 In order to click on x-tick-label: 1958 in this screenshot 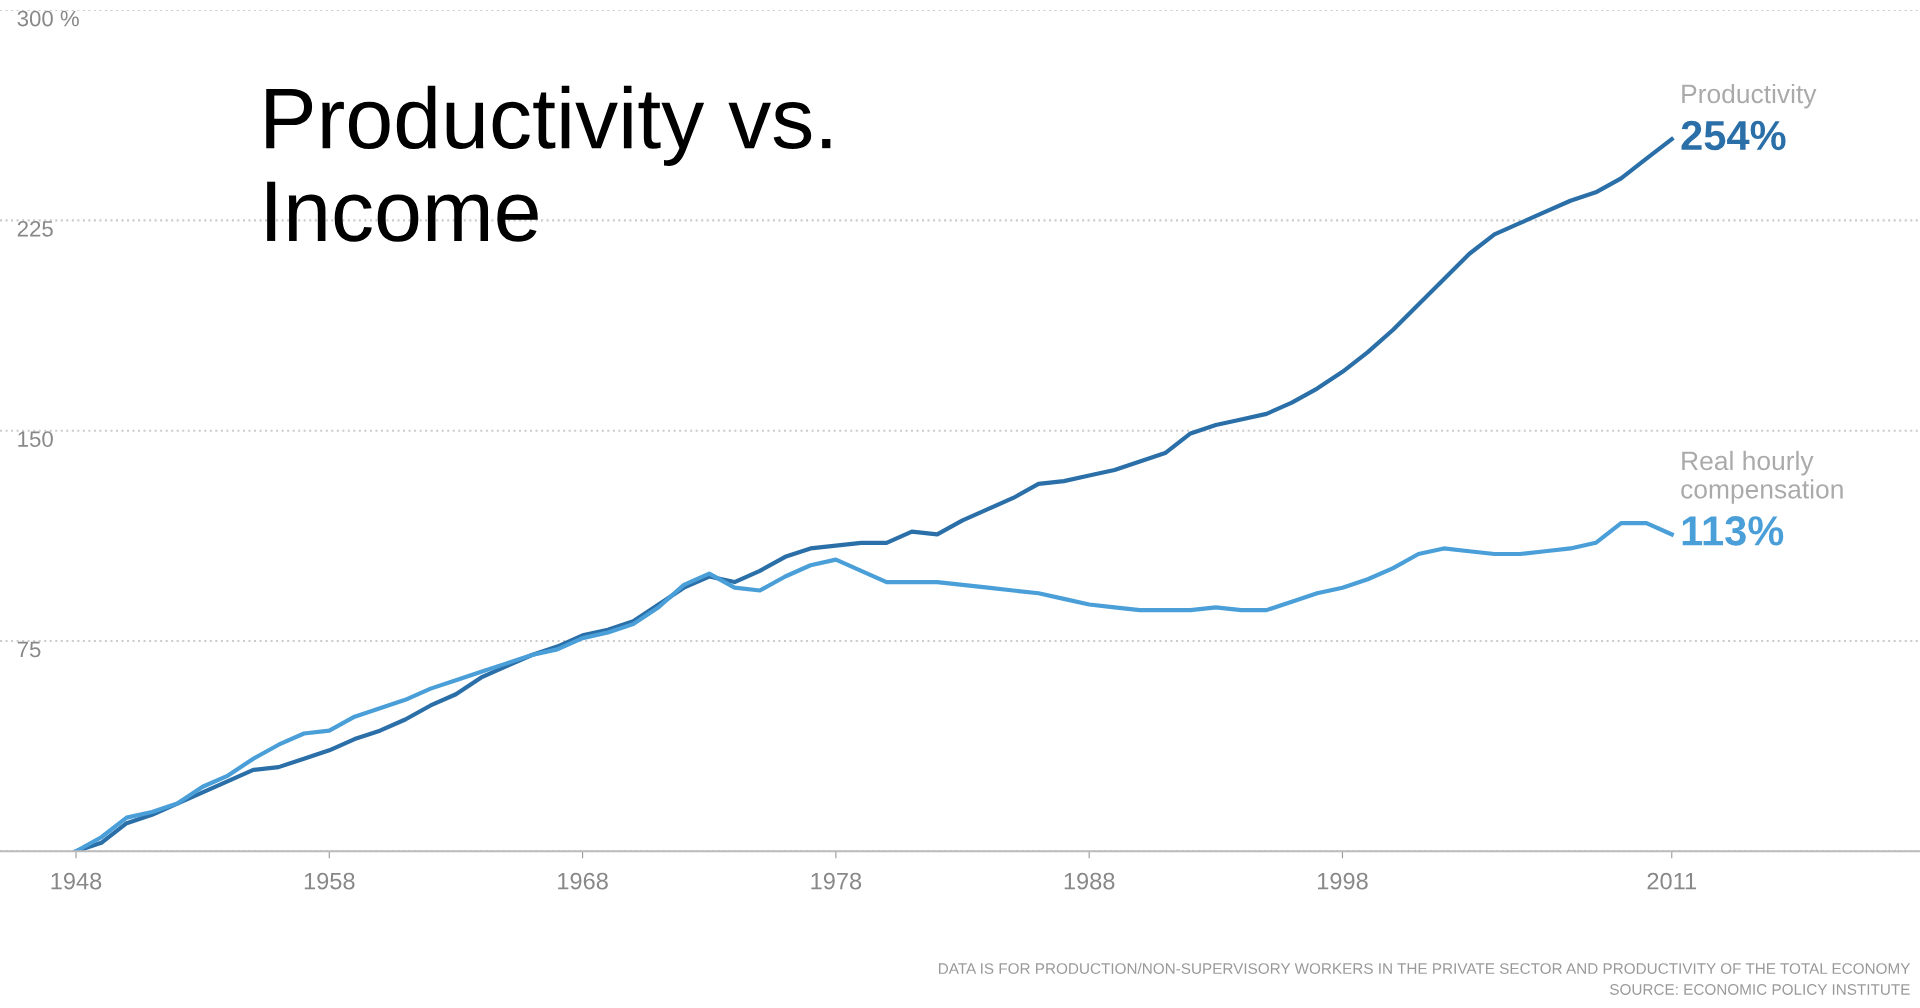, I will do `click(329, 881)`.